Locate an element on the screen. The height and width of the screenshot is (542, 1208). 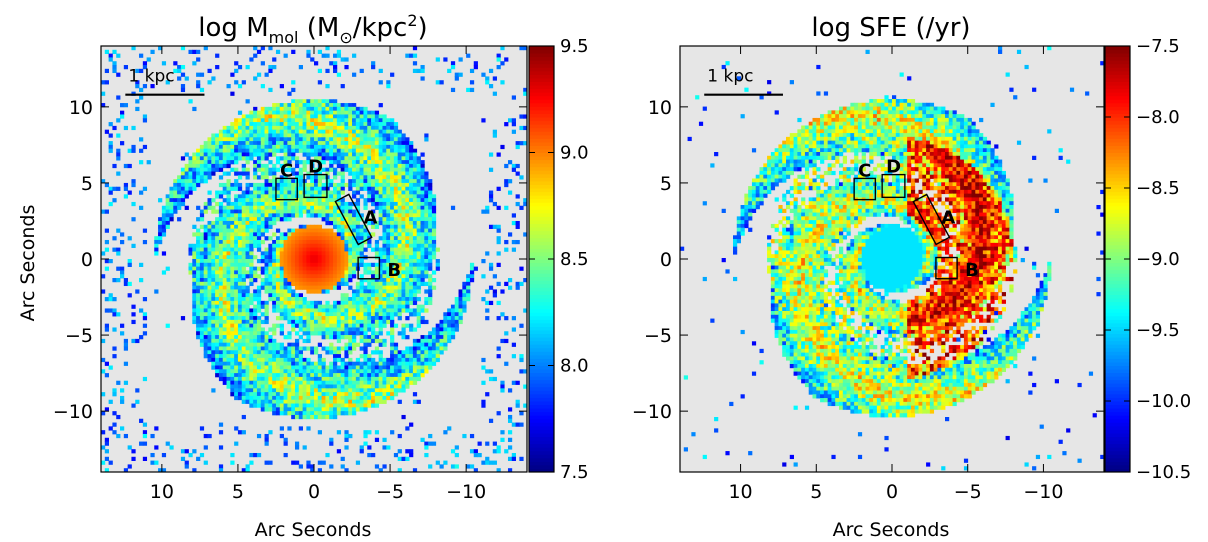
colorbar-tick-label: 9.5 is located at coordinates (574, 46).